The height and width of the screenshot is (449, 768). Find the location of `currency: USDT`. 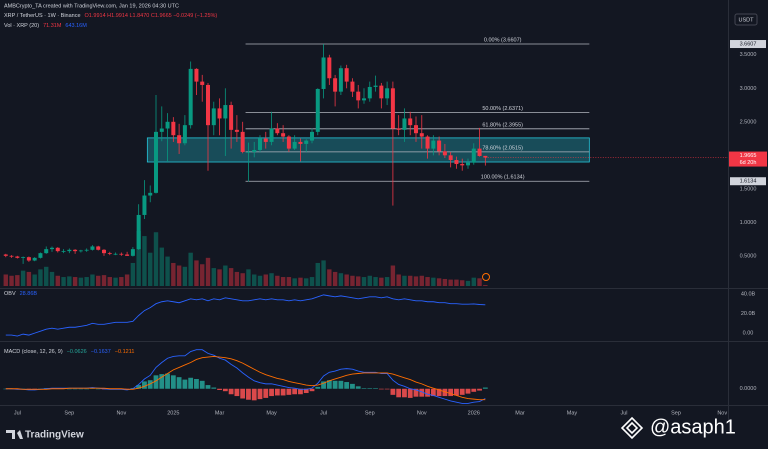

currency: USDT is located at coordinates (747, 20).